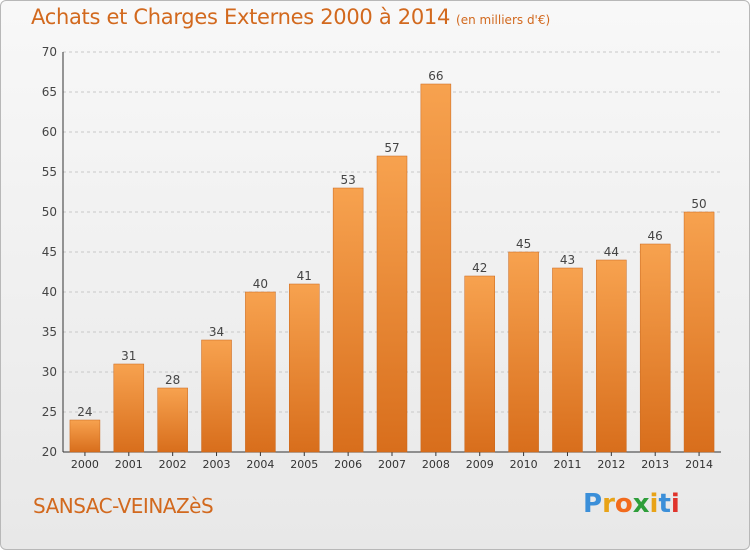  I want to click on x-tick-label-2005: 2005, so click(304, 464).